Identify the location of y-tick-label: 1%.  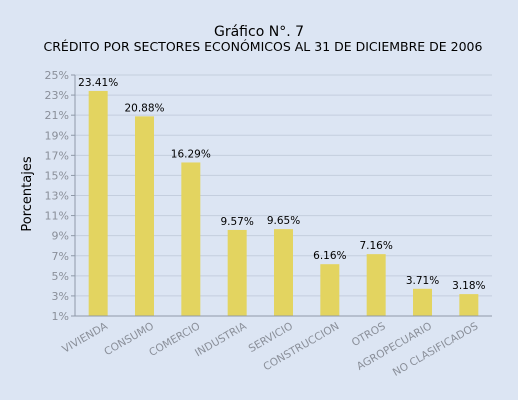
(60, 316).